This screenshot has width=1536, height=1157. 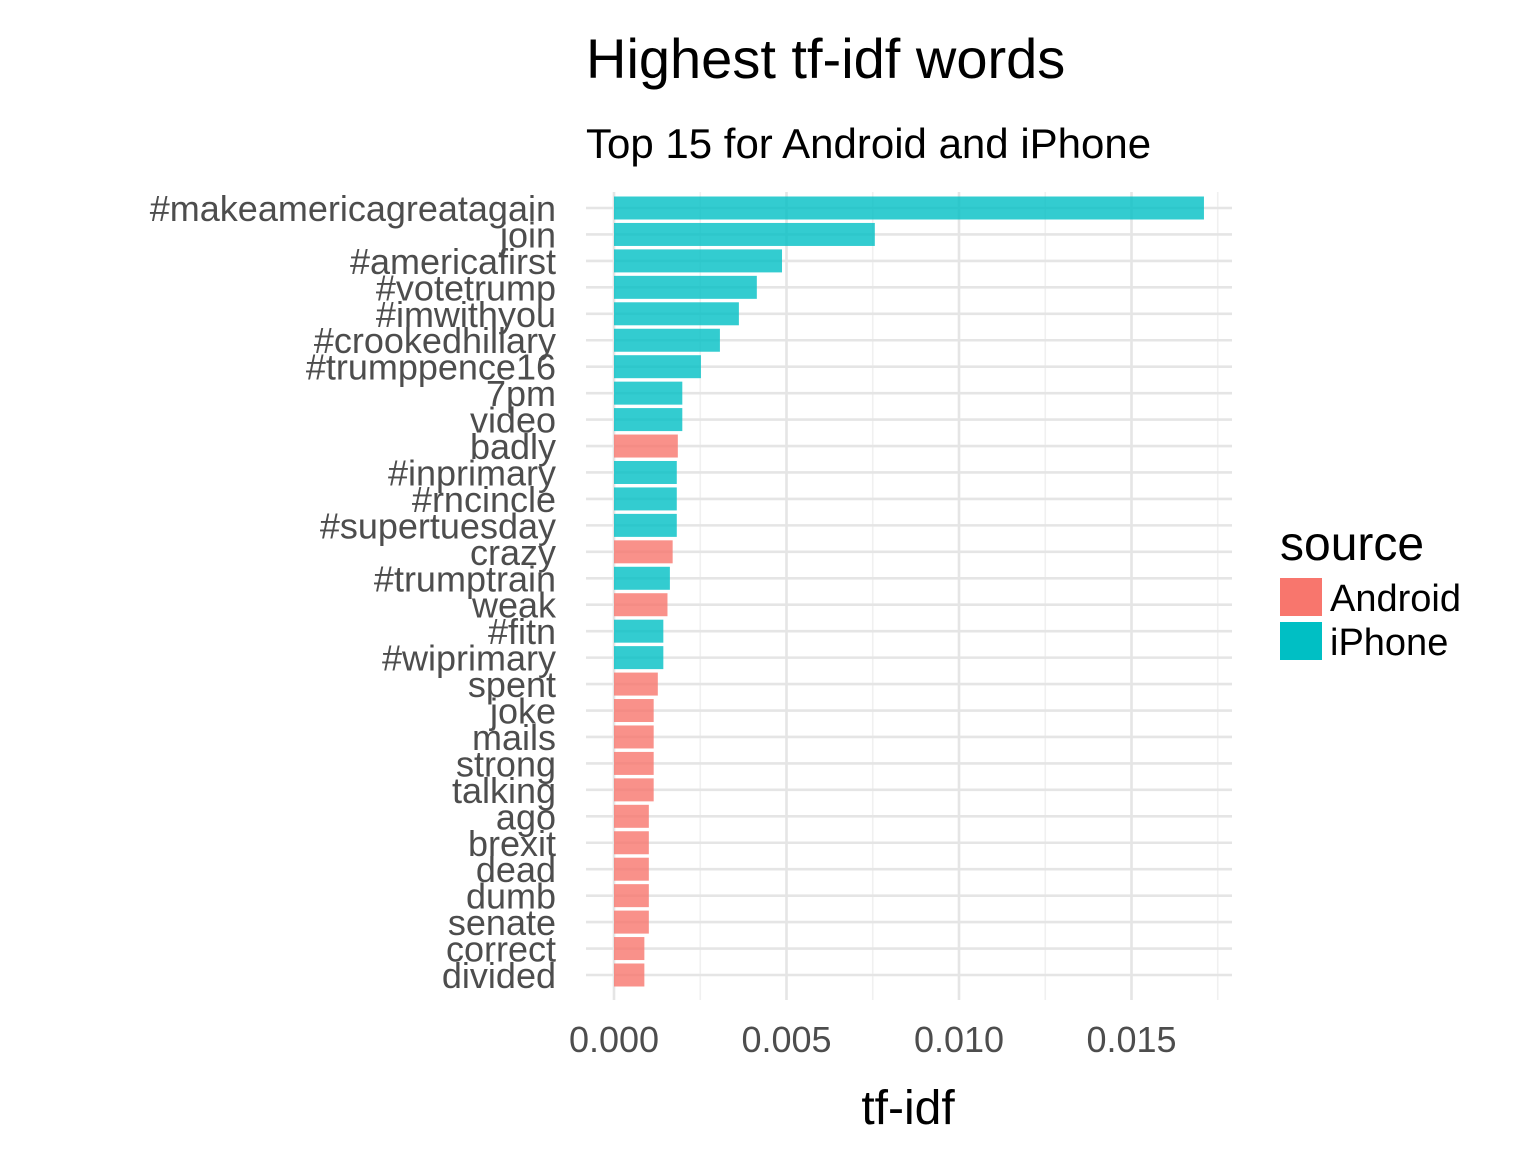 I want to click on legend-label-iphone: iPhone, so click(x=1389, y=643).